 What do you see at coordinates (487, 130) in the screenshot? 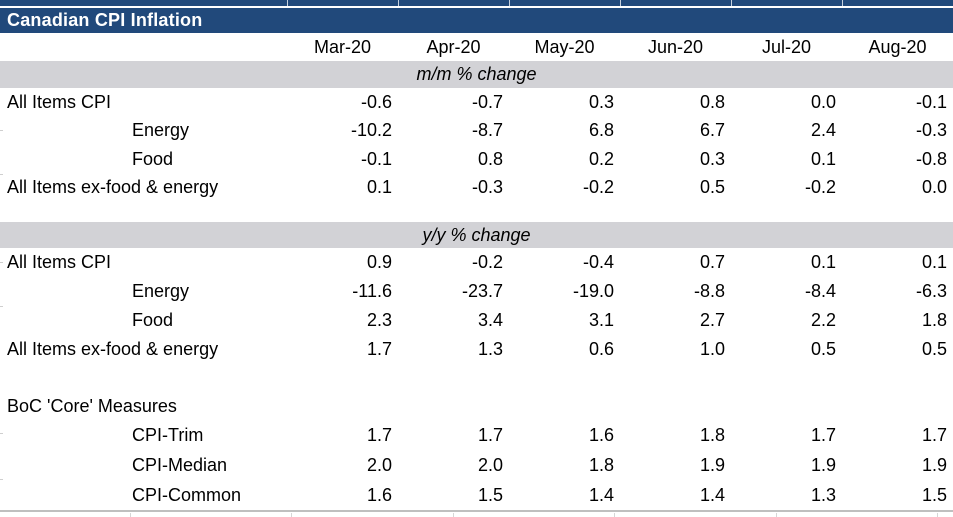
I see `cell-value: -8.7` at bounding box center [487, 130].